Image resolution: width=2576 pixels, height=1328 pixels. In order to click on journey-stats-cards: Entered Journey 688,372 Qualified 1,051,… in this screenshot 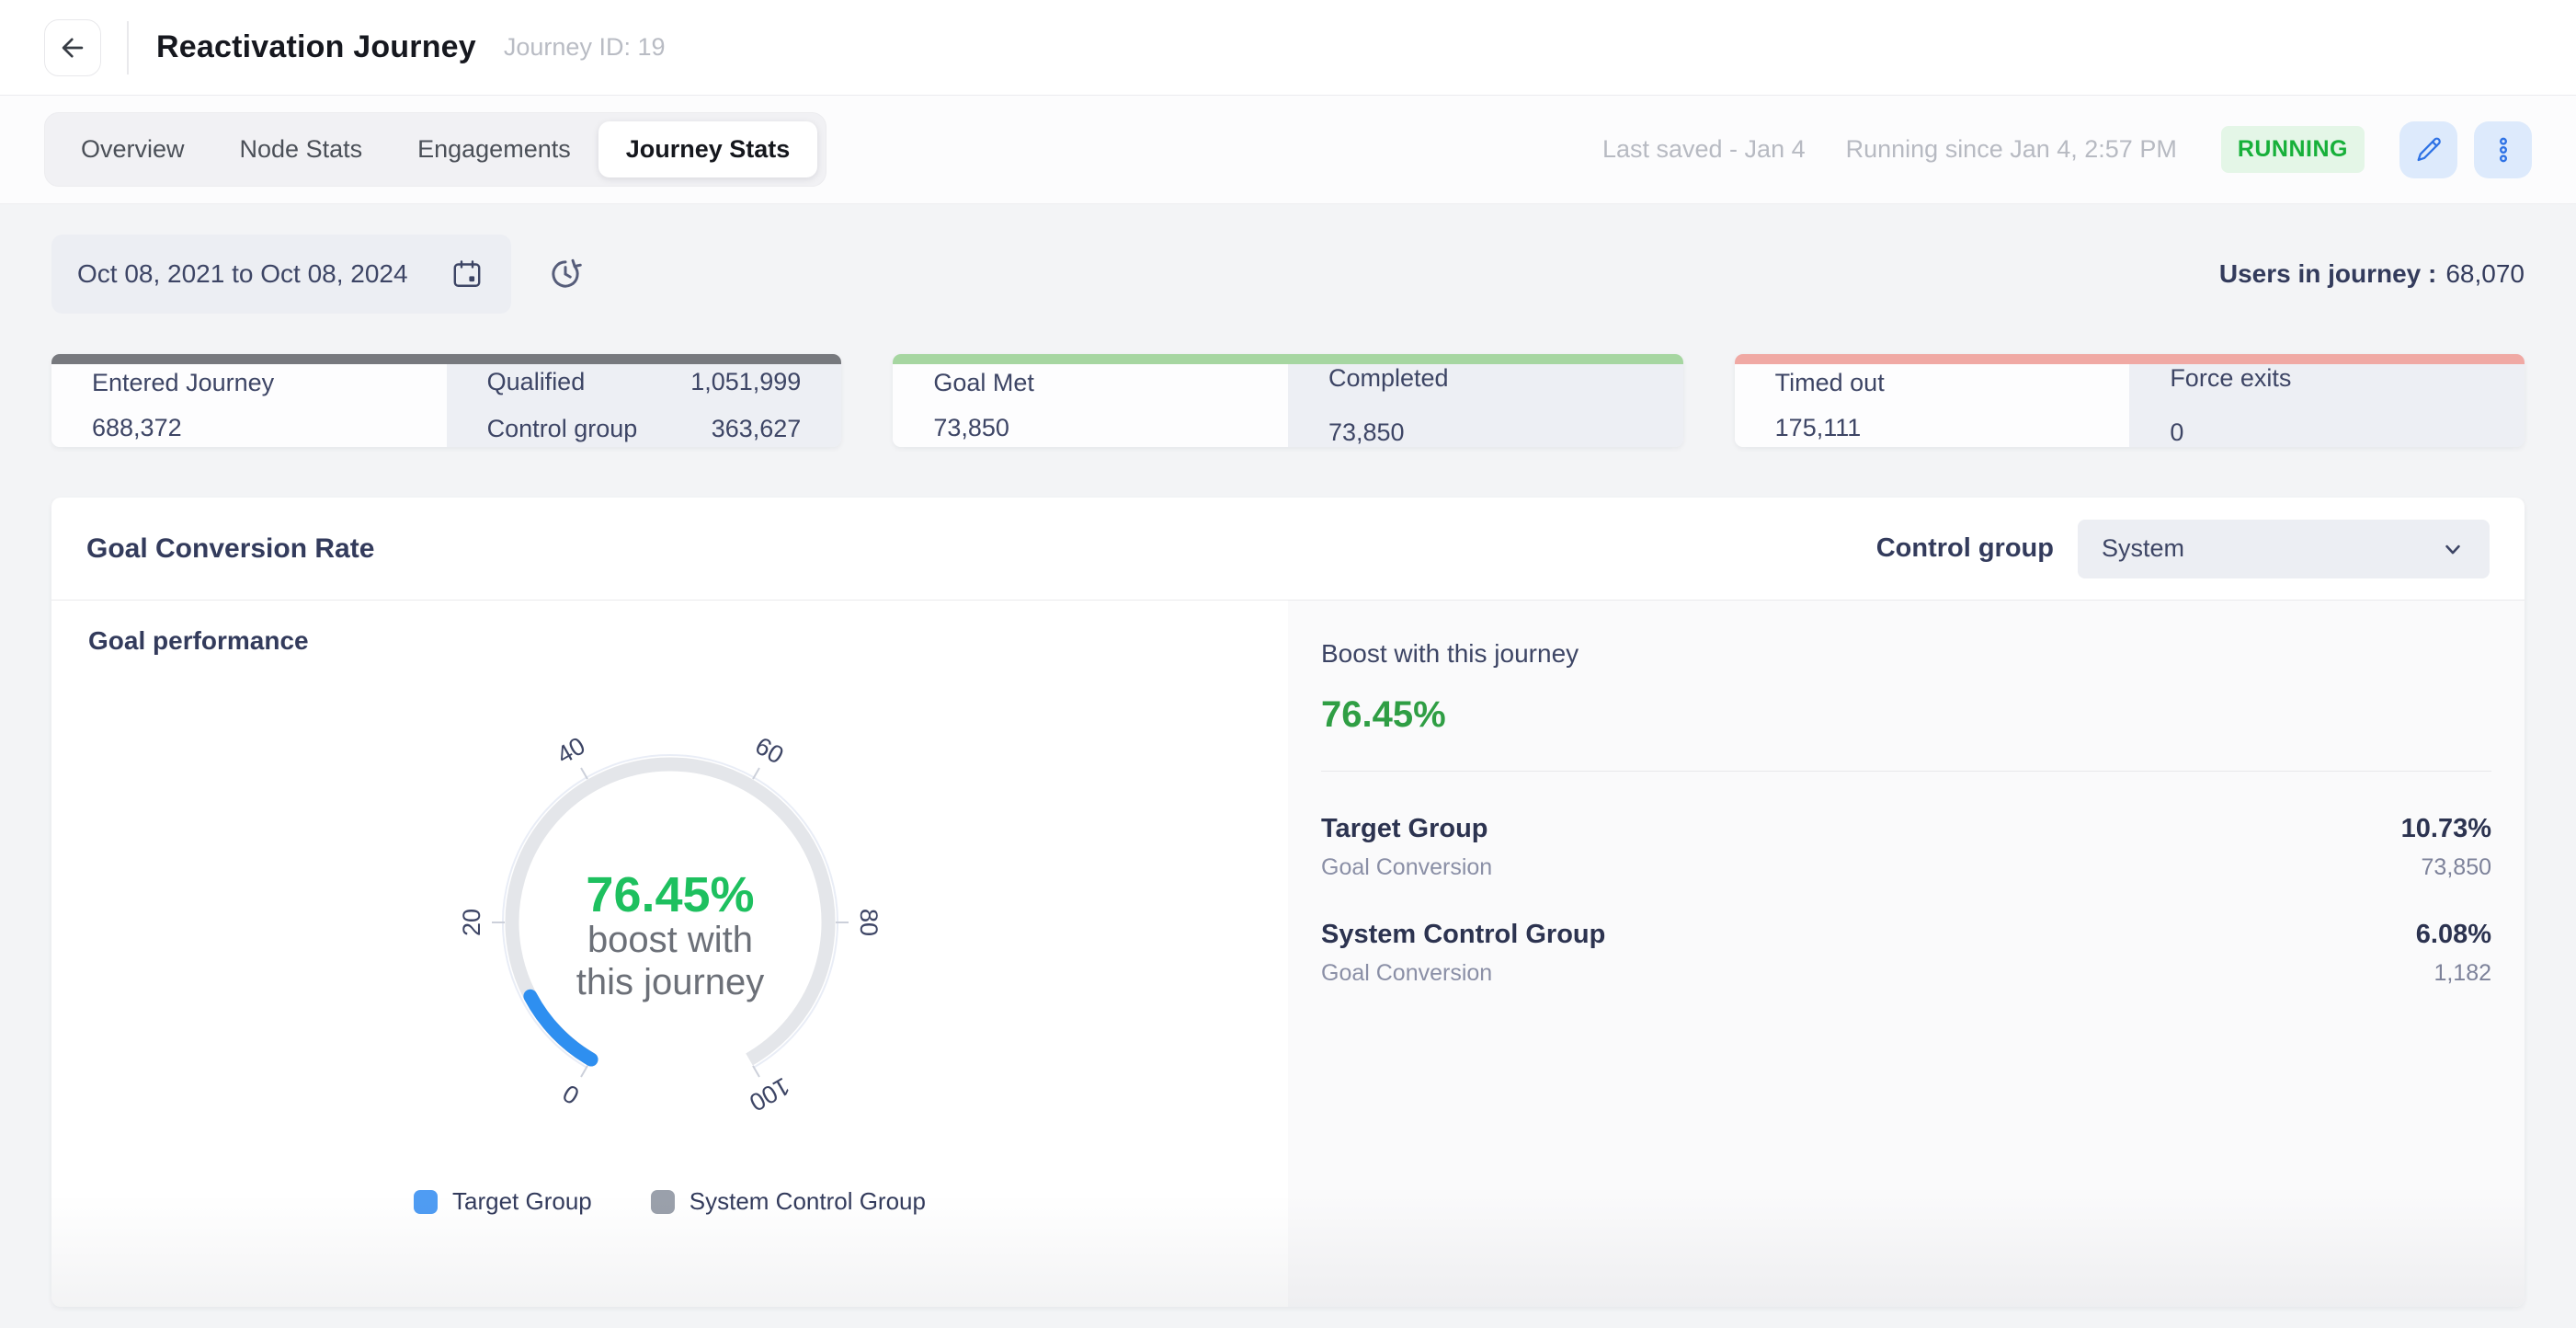, I will do `click(1288, 400)`.